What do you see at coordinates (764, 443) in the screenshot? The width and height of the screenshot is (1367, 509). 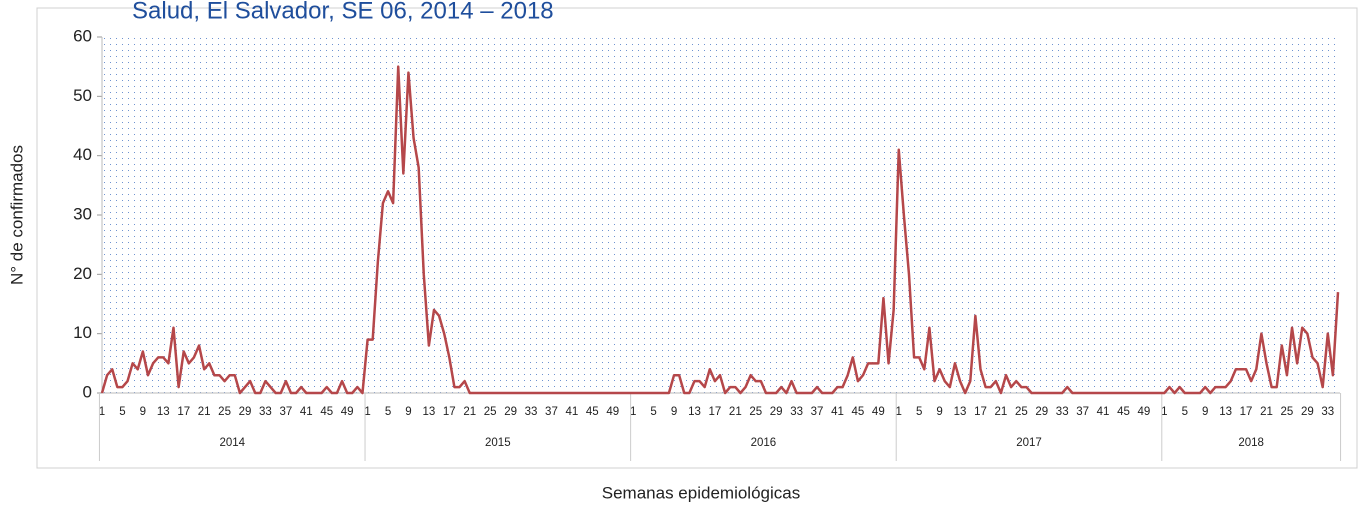 I see `year-label: 2016` at bounding box center [764, 443].